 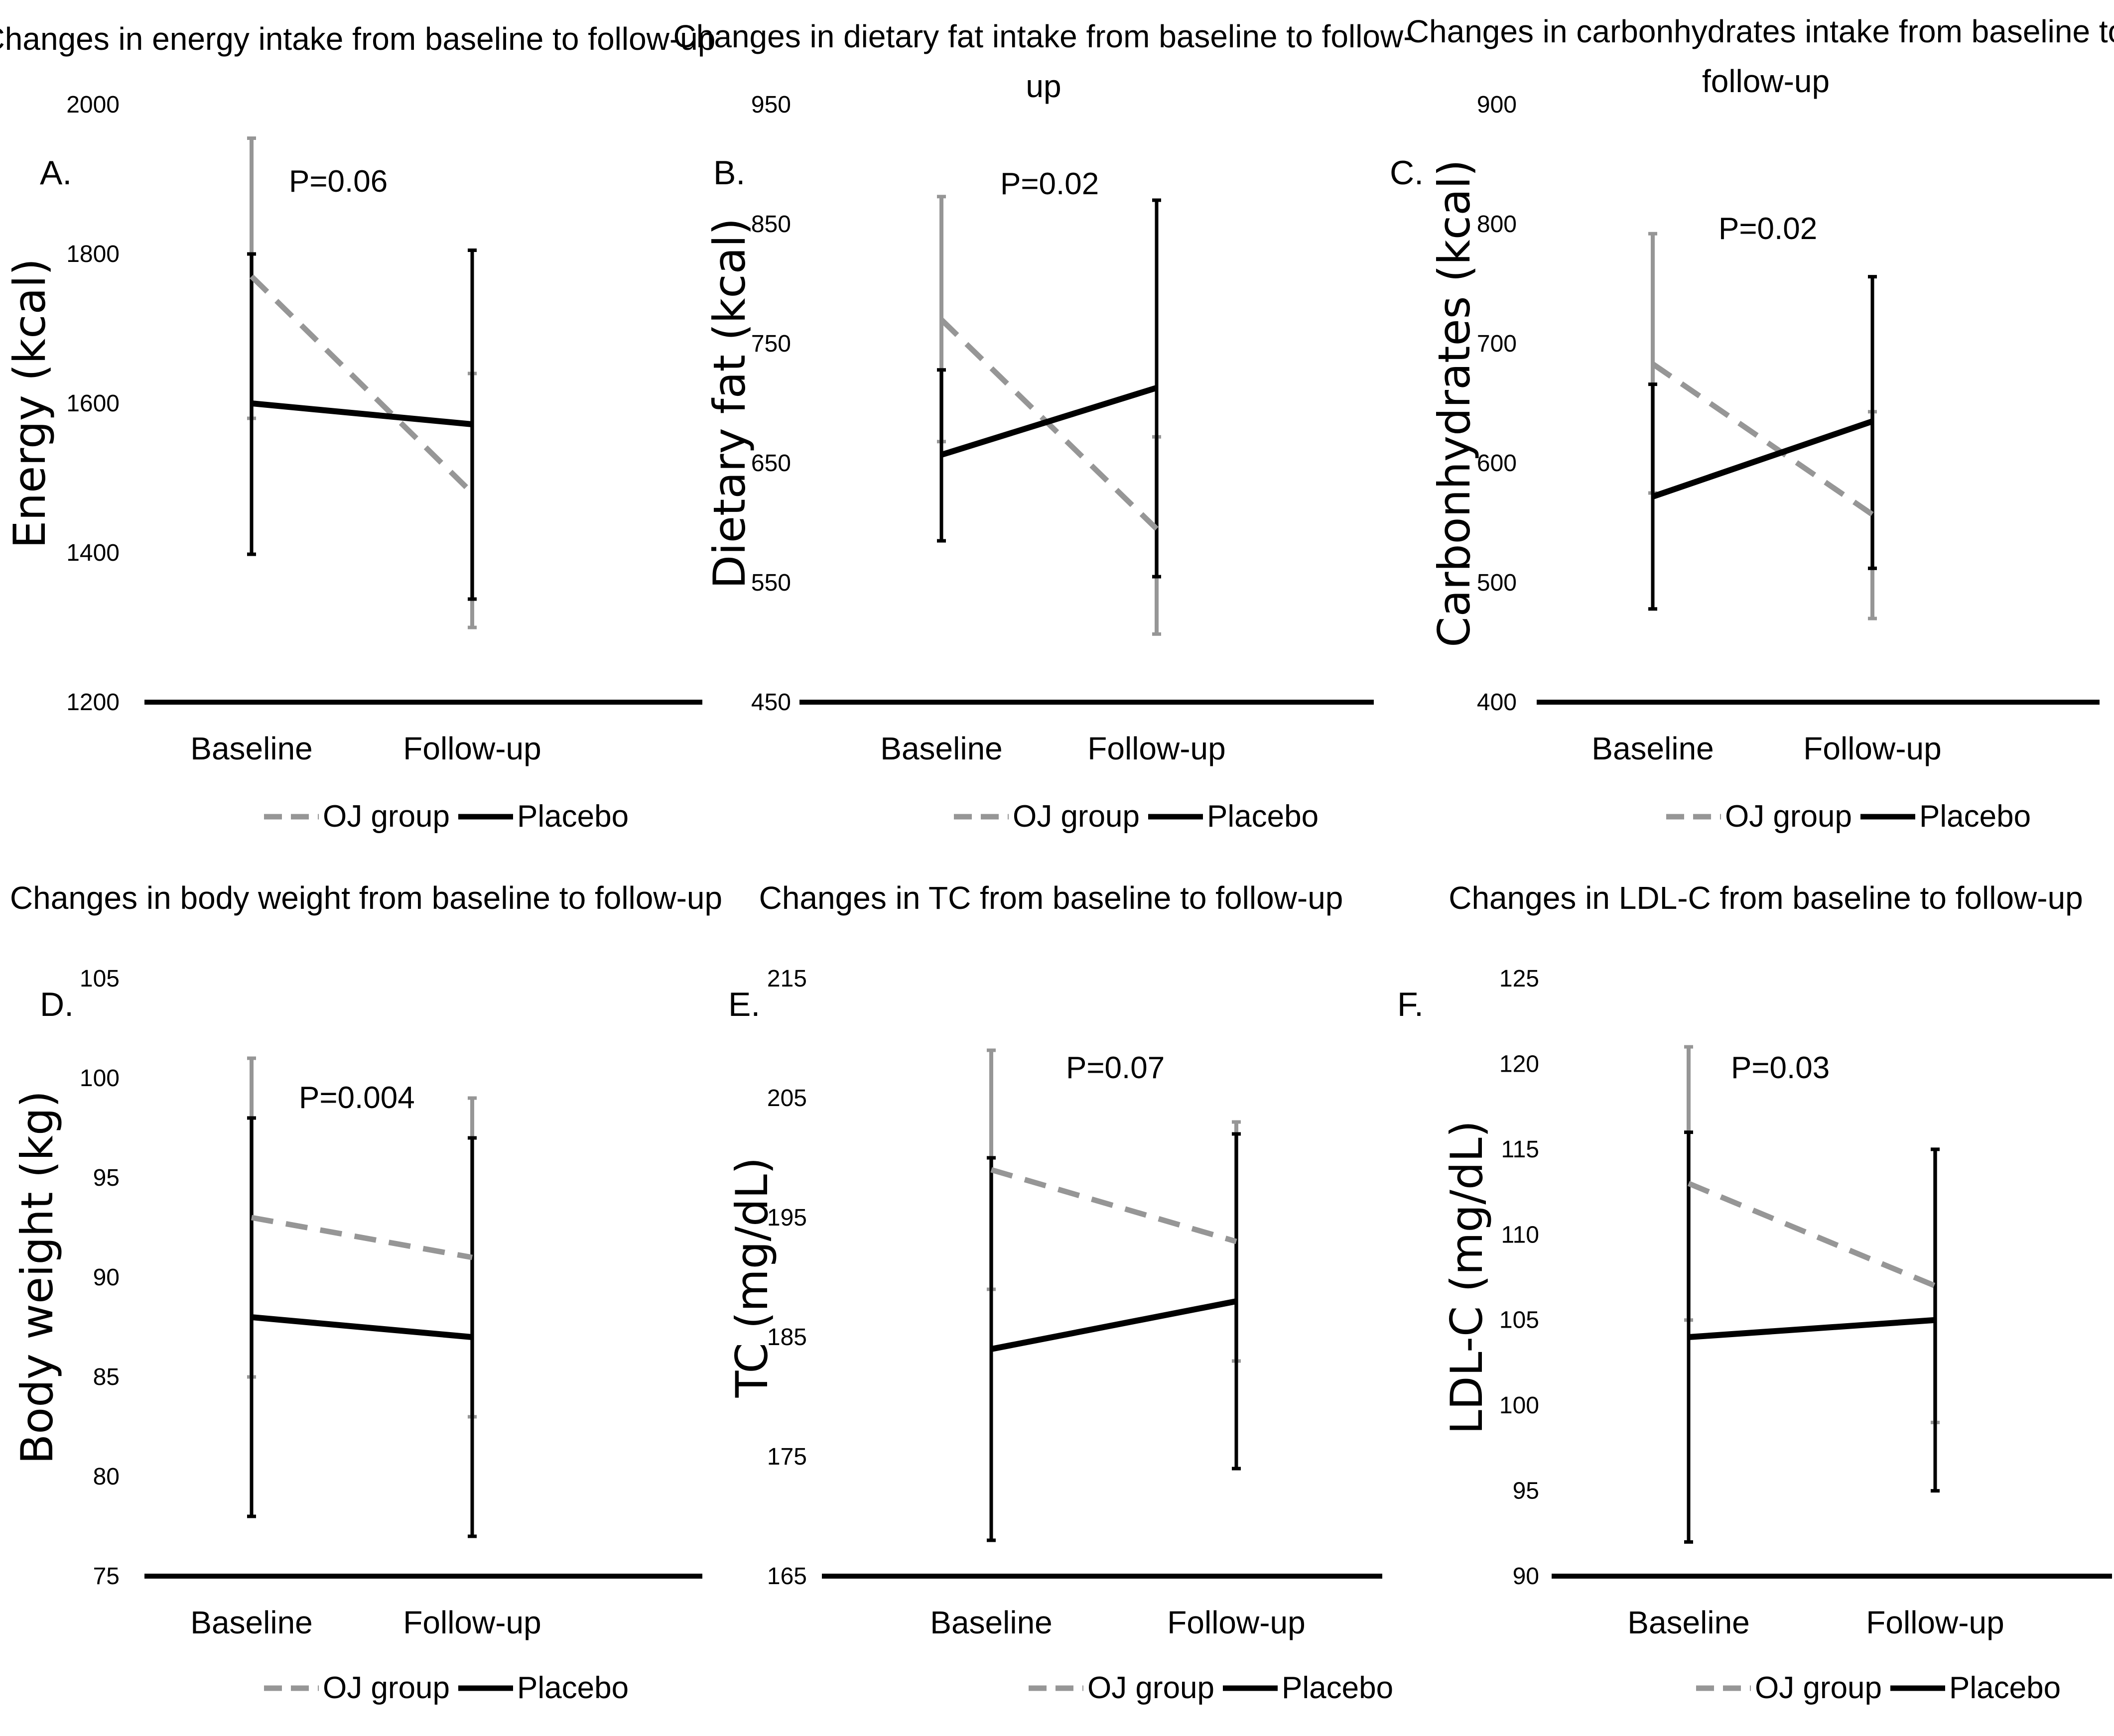 I want to click on p-value-label: P=0.07, so click(x=1115, y=1068).